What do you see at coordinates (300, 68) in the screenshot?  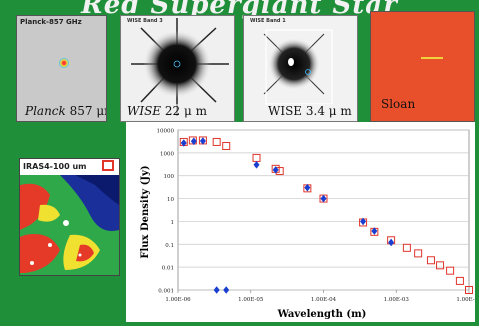 I see `wise34-image-panel: WISE Band 1 WISE 3.4 μ m` at bounding box center [300, 68].